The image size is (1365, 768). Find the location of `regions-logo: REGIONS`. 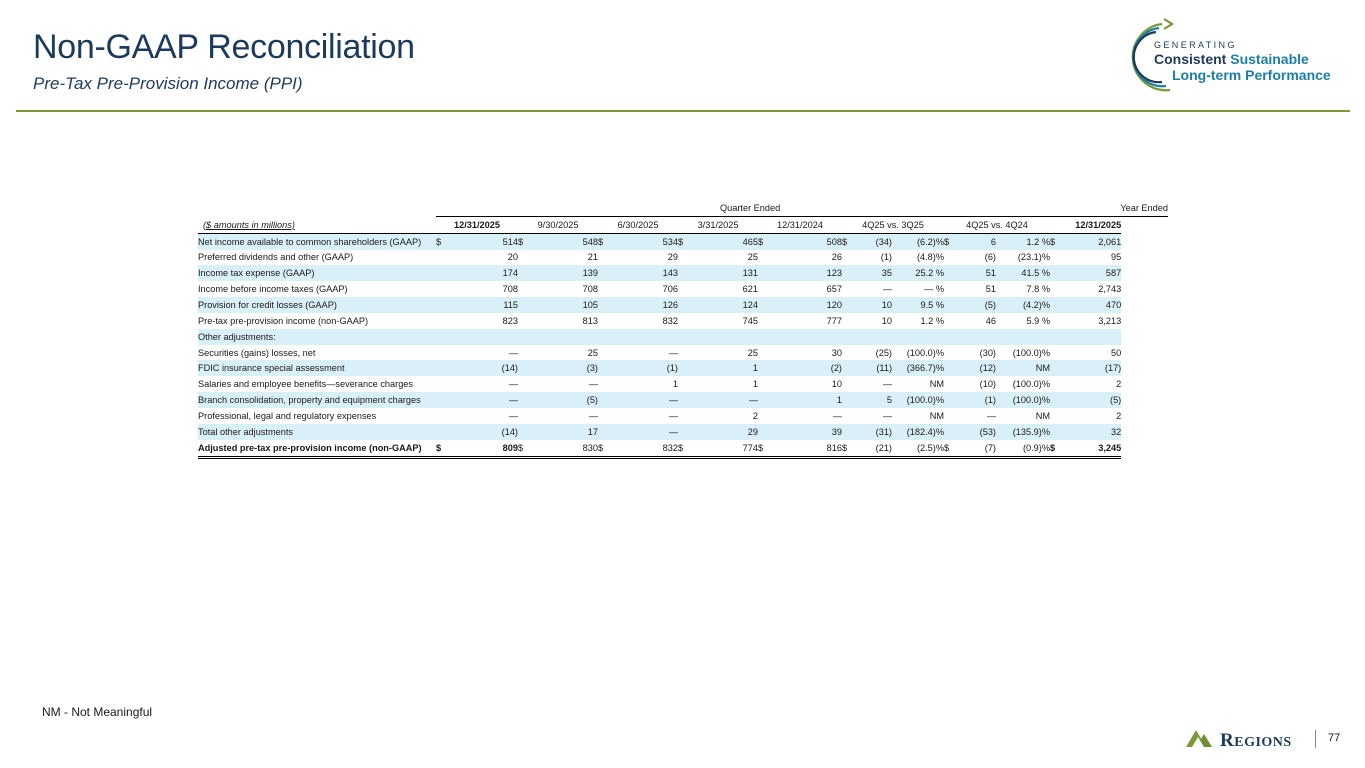

regions-logo: REGIONS is located at coordinates (1246, 739).